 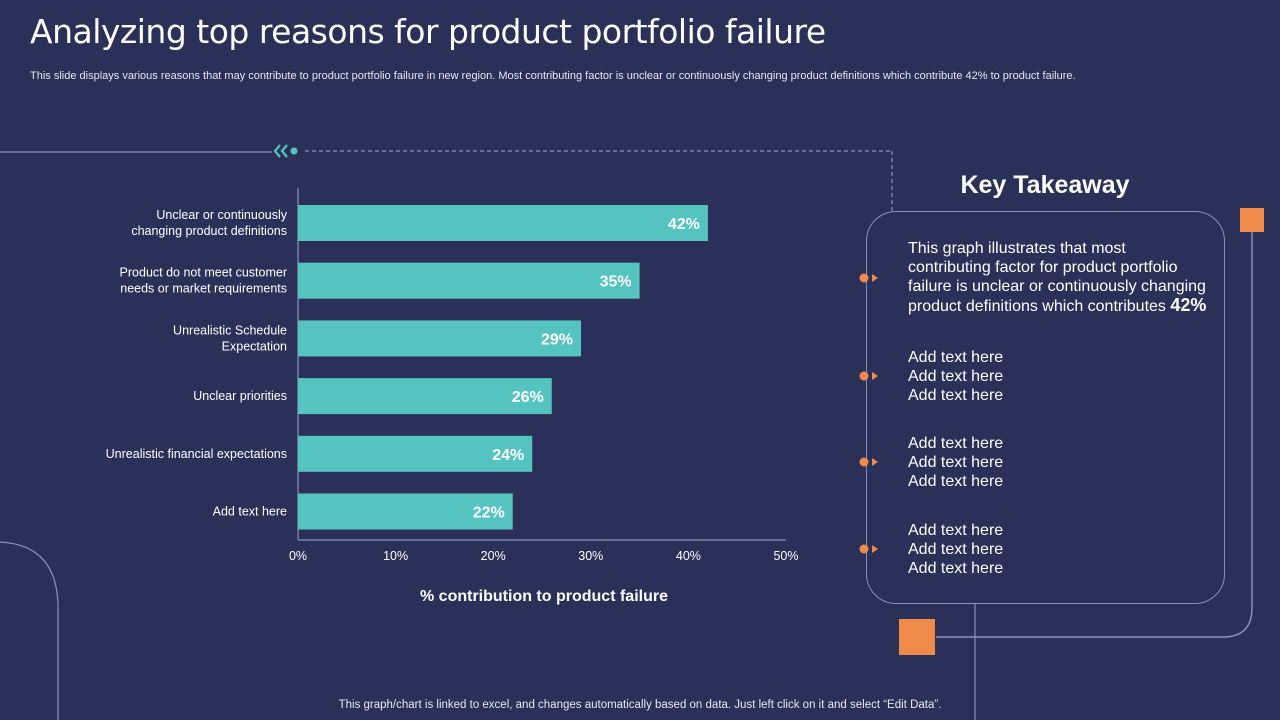 I want to click on x-tick-label: 10%, so click(x=395, y=556).